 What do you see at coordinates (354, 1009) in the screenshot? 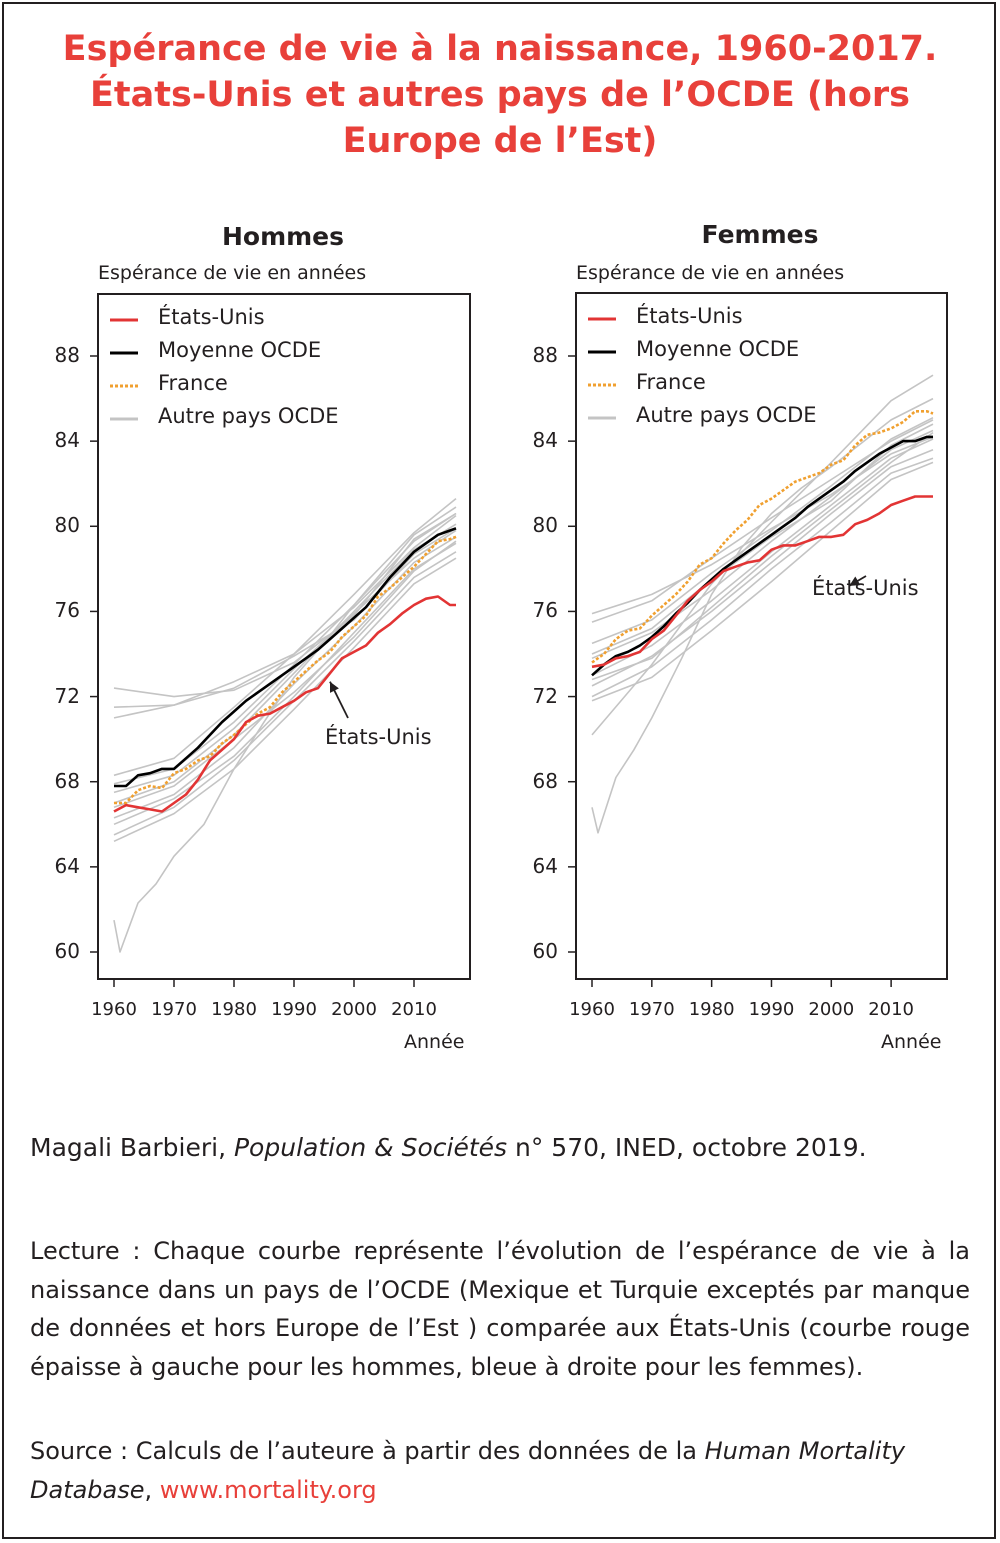
I see `x-tick-label-hommes-2000: 2000` at bounding box center [354, 1009].